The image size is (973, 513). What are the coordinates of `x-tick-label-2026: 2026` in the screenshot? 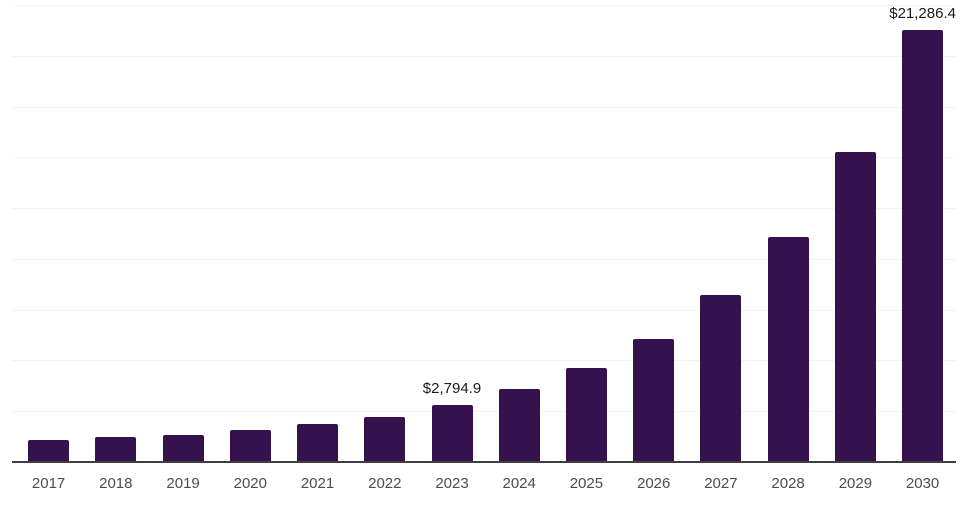 It's located at (654, 483).